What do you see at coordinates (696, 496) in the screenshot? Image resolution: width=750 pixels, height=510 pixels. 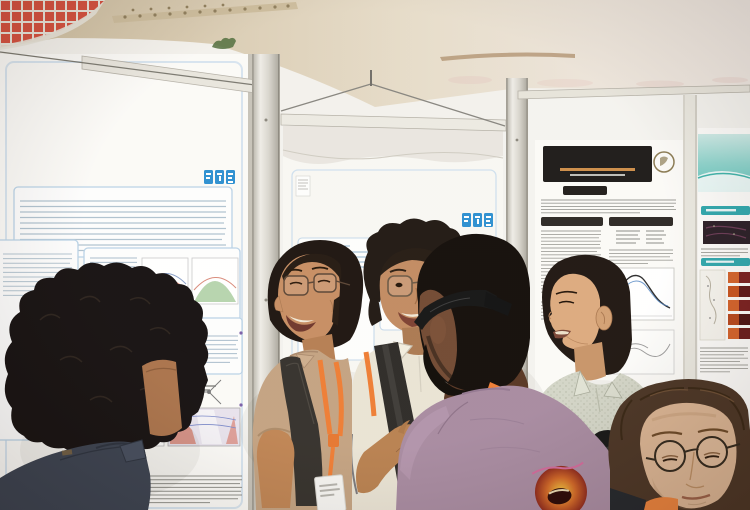 I see `mouth` at bounding box center [696, 496].